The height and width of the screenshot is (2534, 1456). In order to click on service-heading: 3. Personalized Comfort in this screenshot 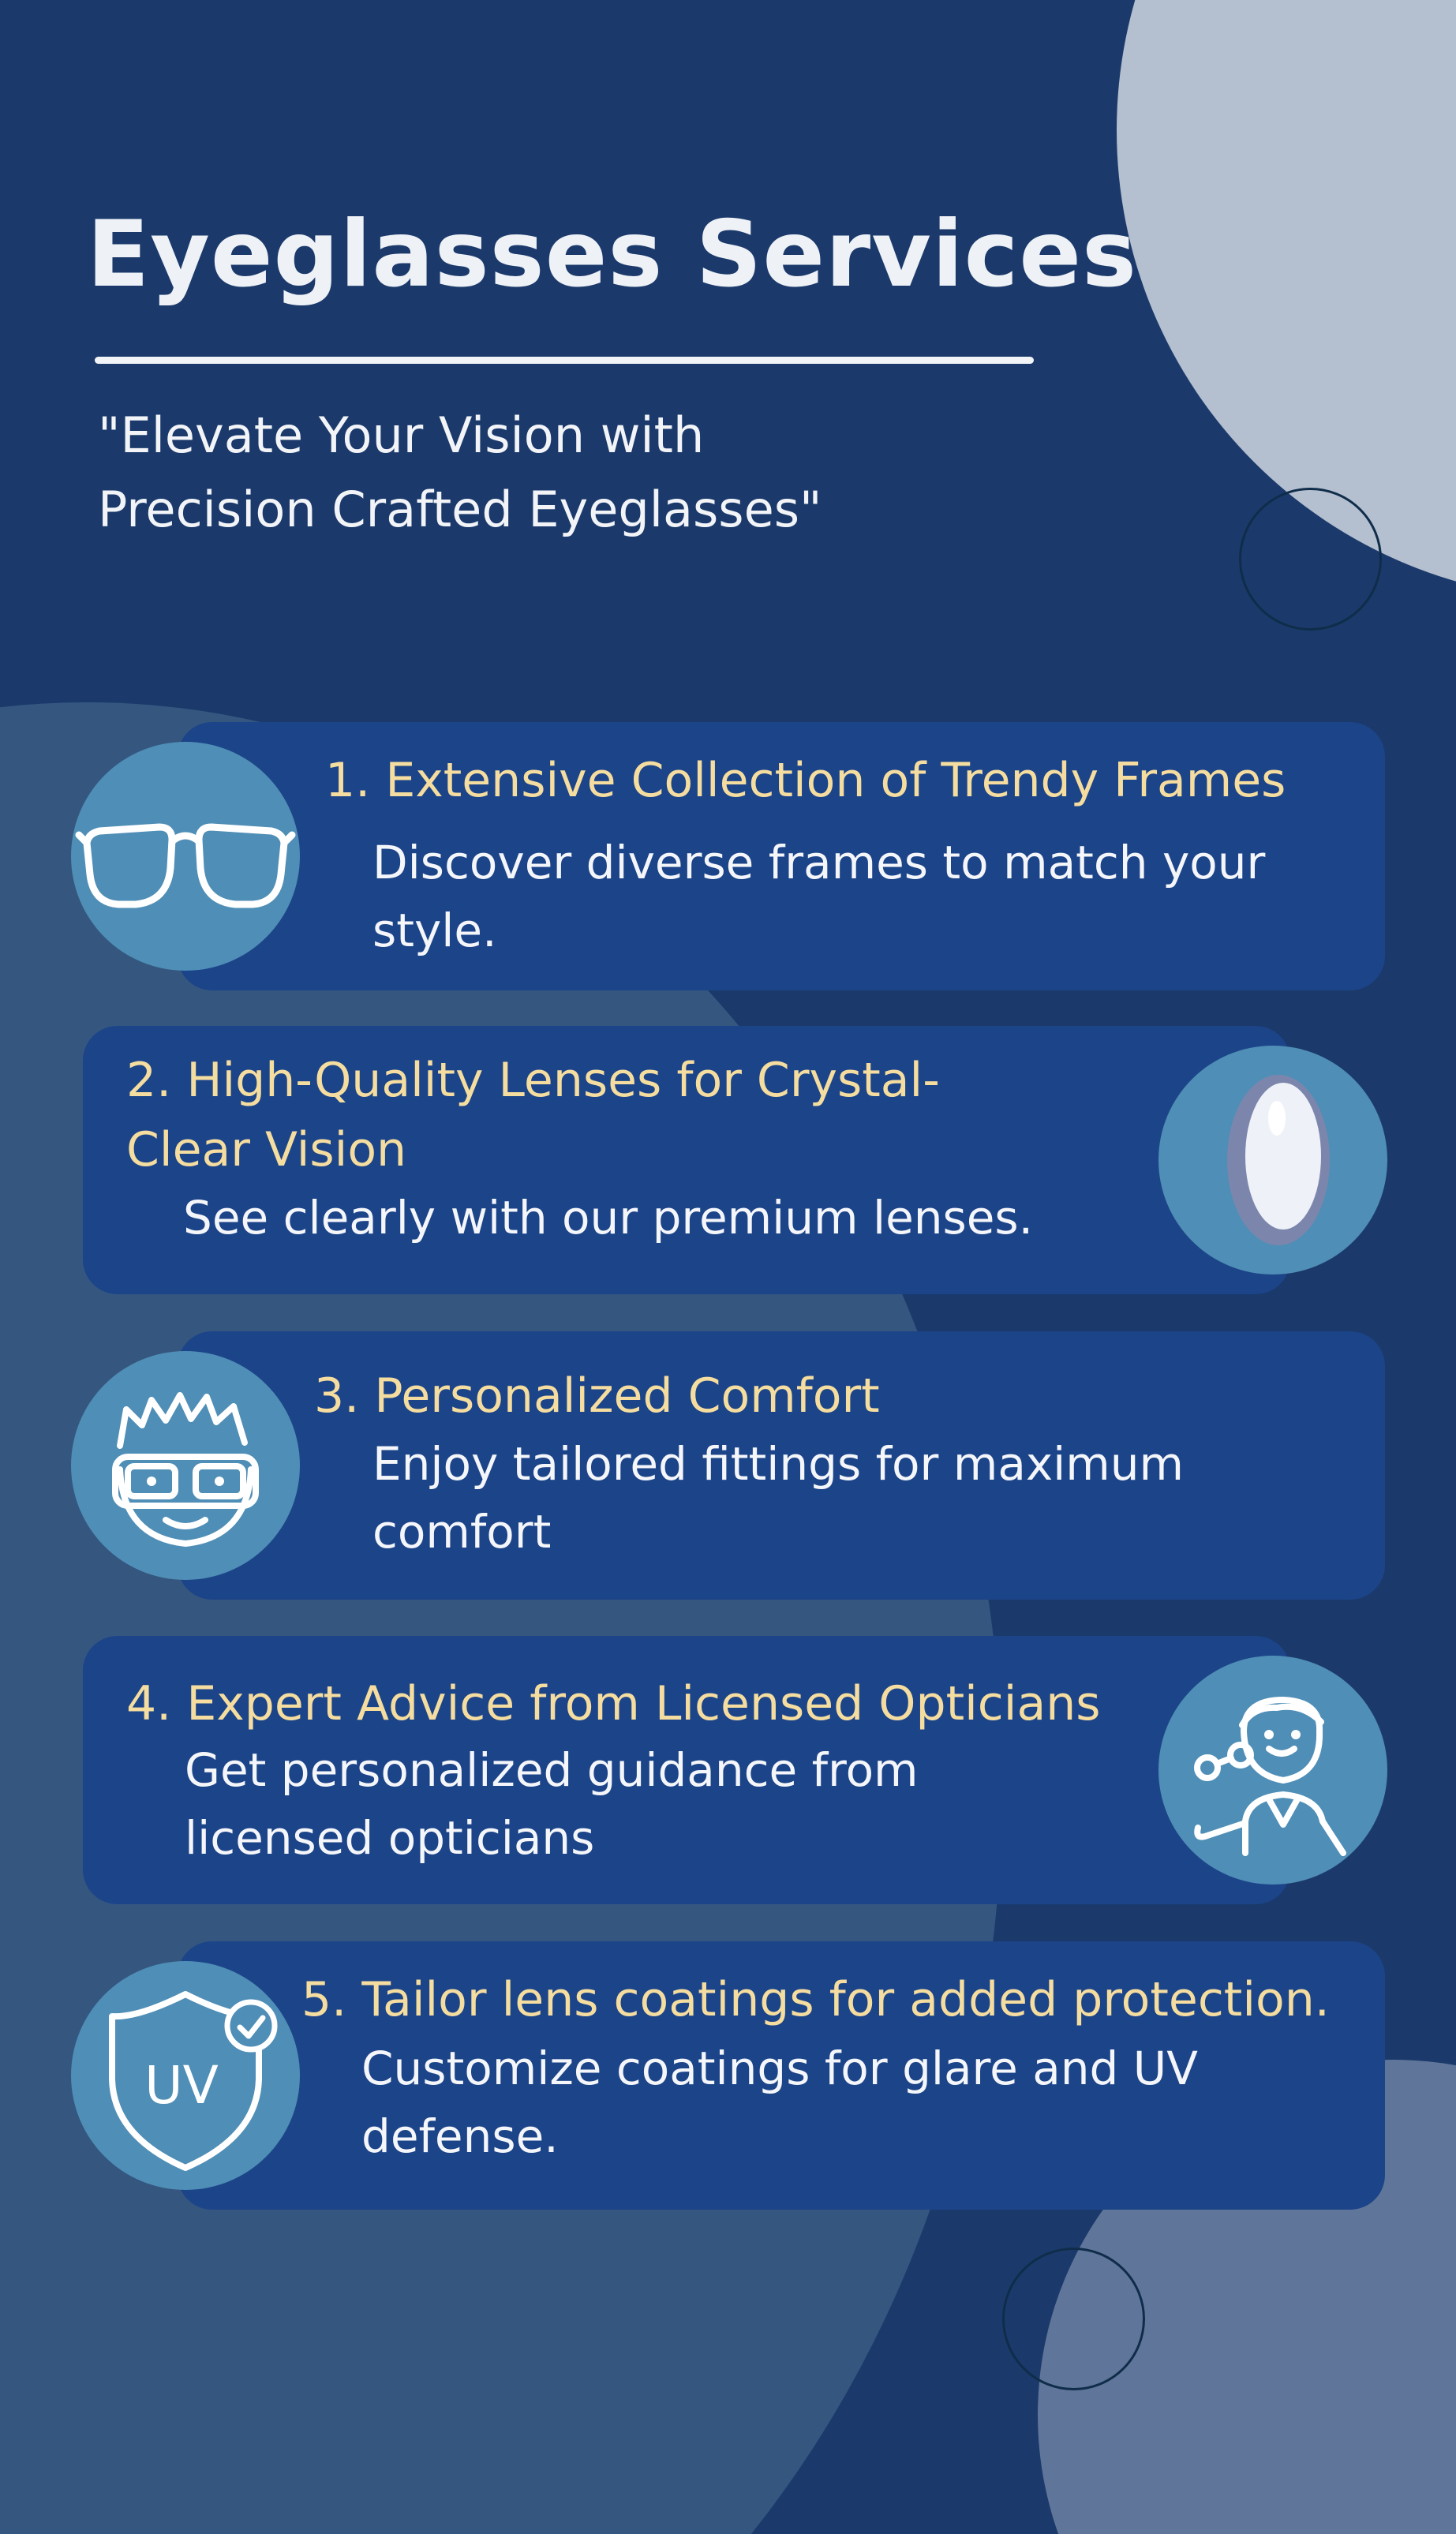, I will do `click(597, 1396)`.